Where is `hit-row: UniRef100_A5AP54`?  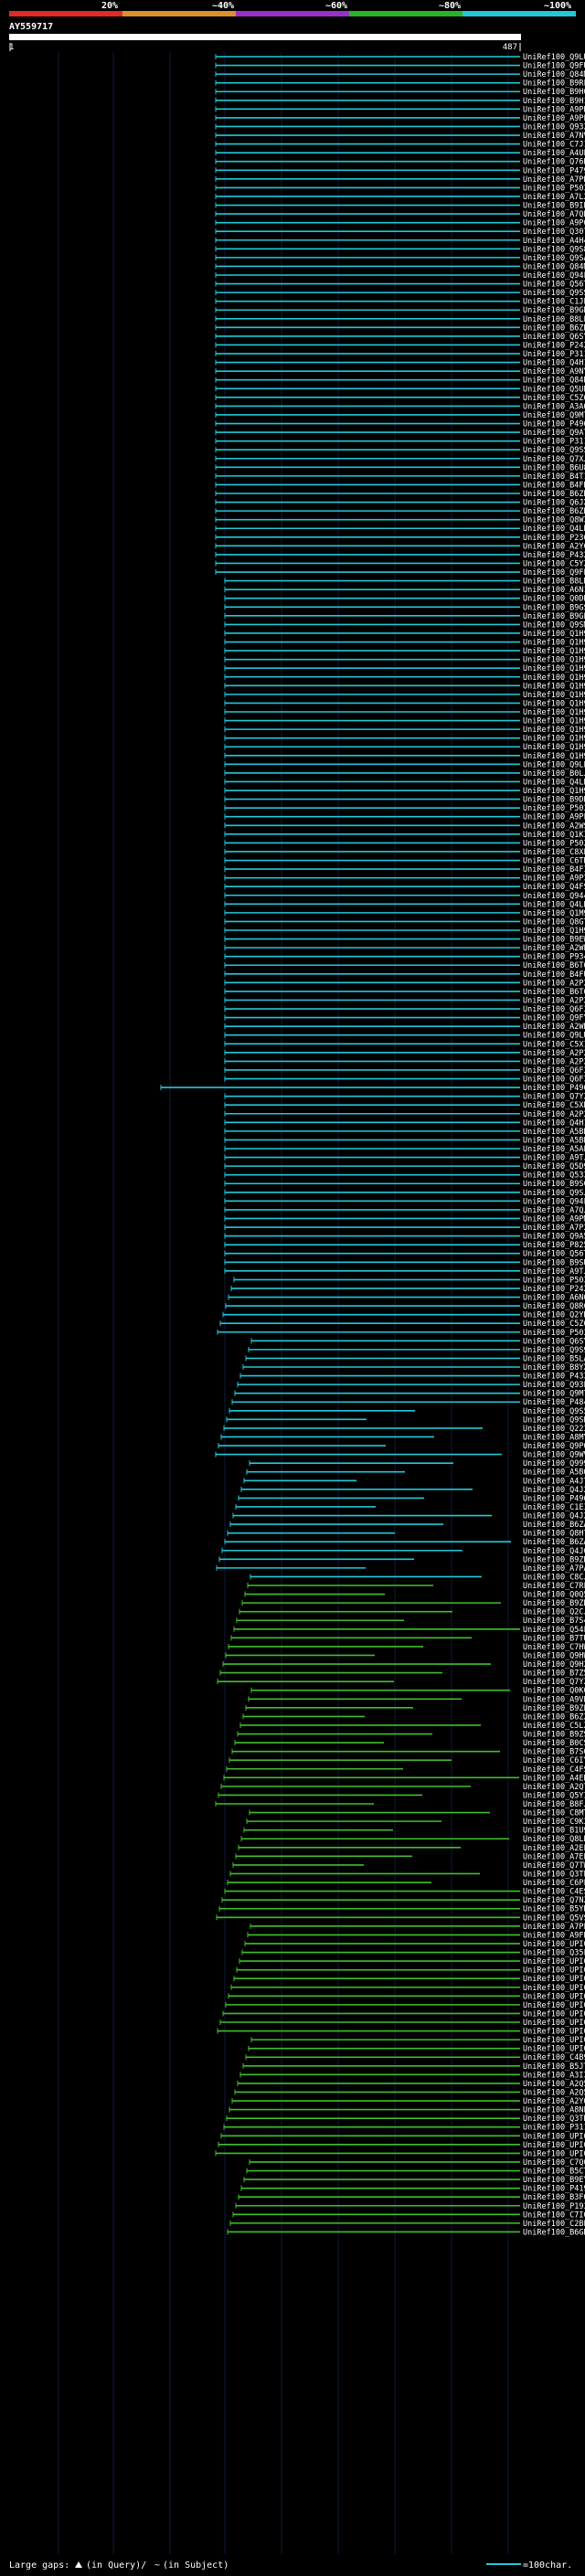 hit-row: UniRef100_A5AP54 is located at coordinates (404, 1149).